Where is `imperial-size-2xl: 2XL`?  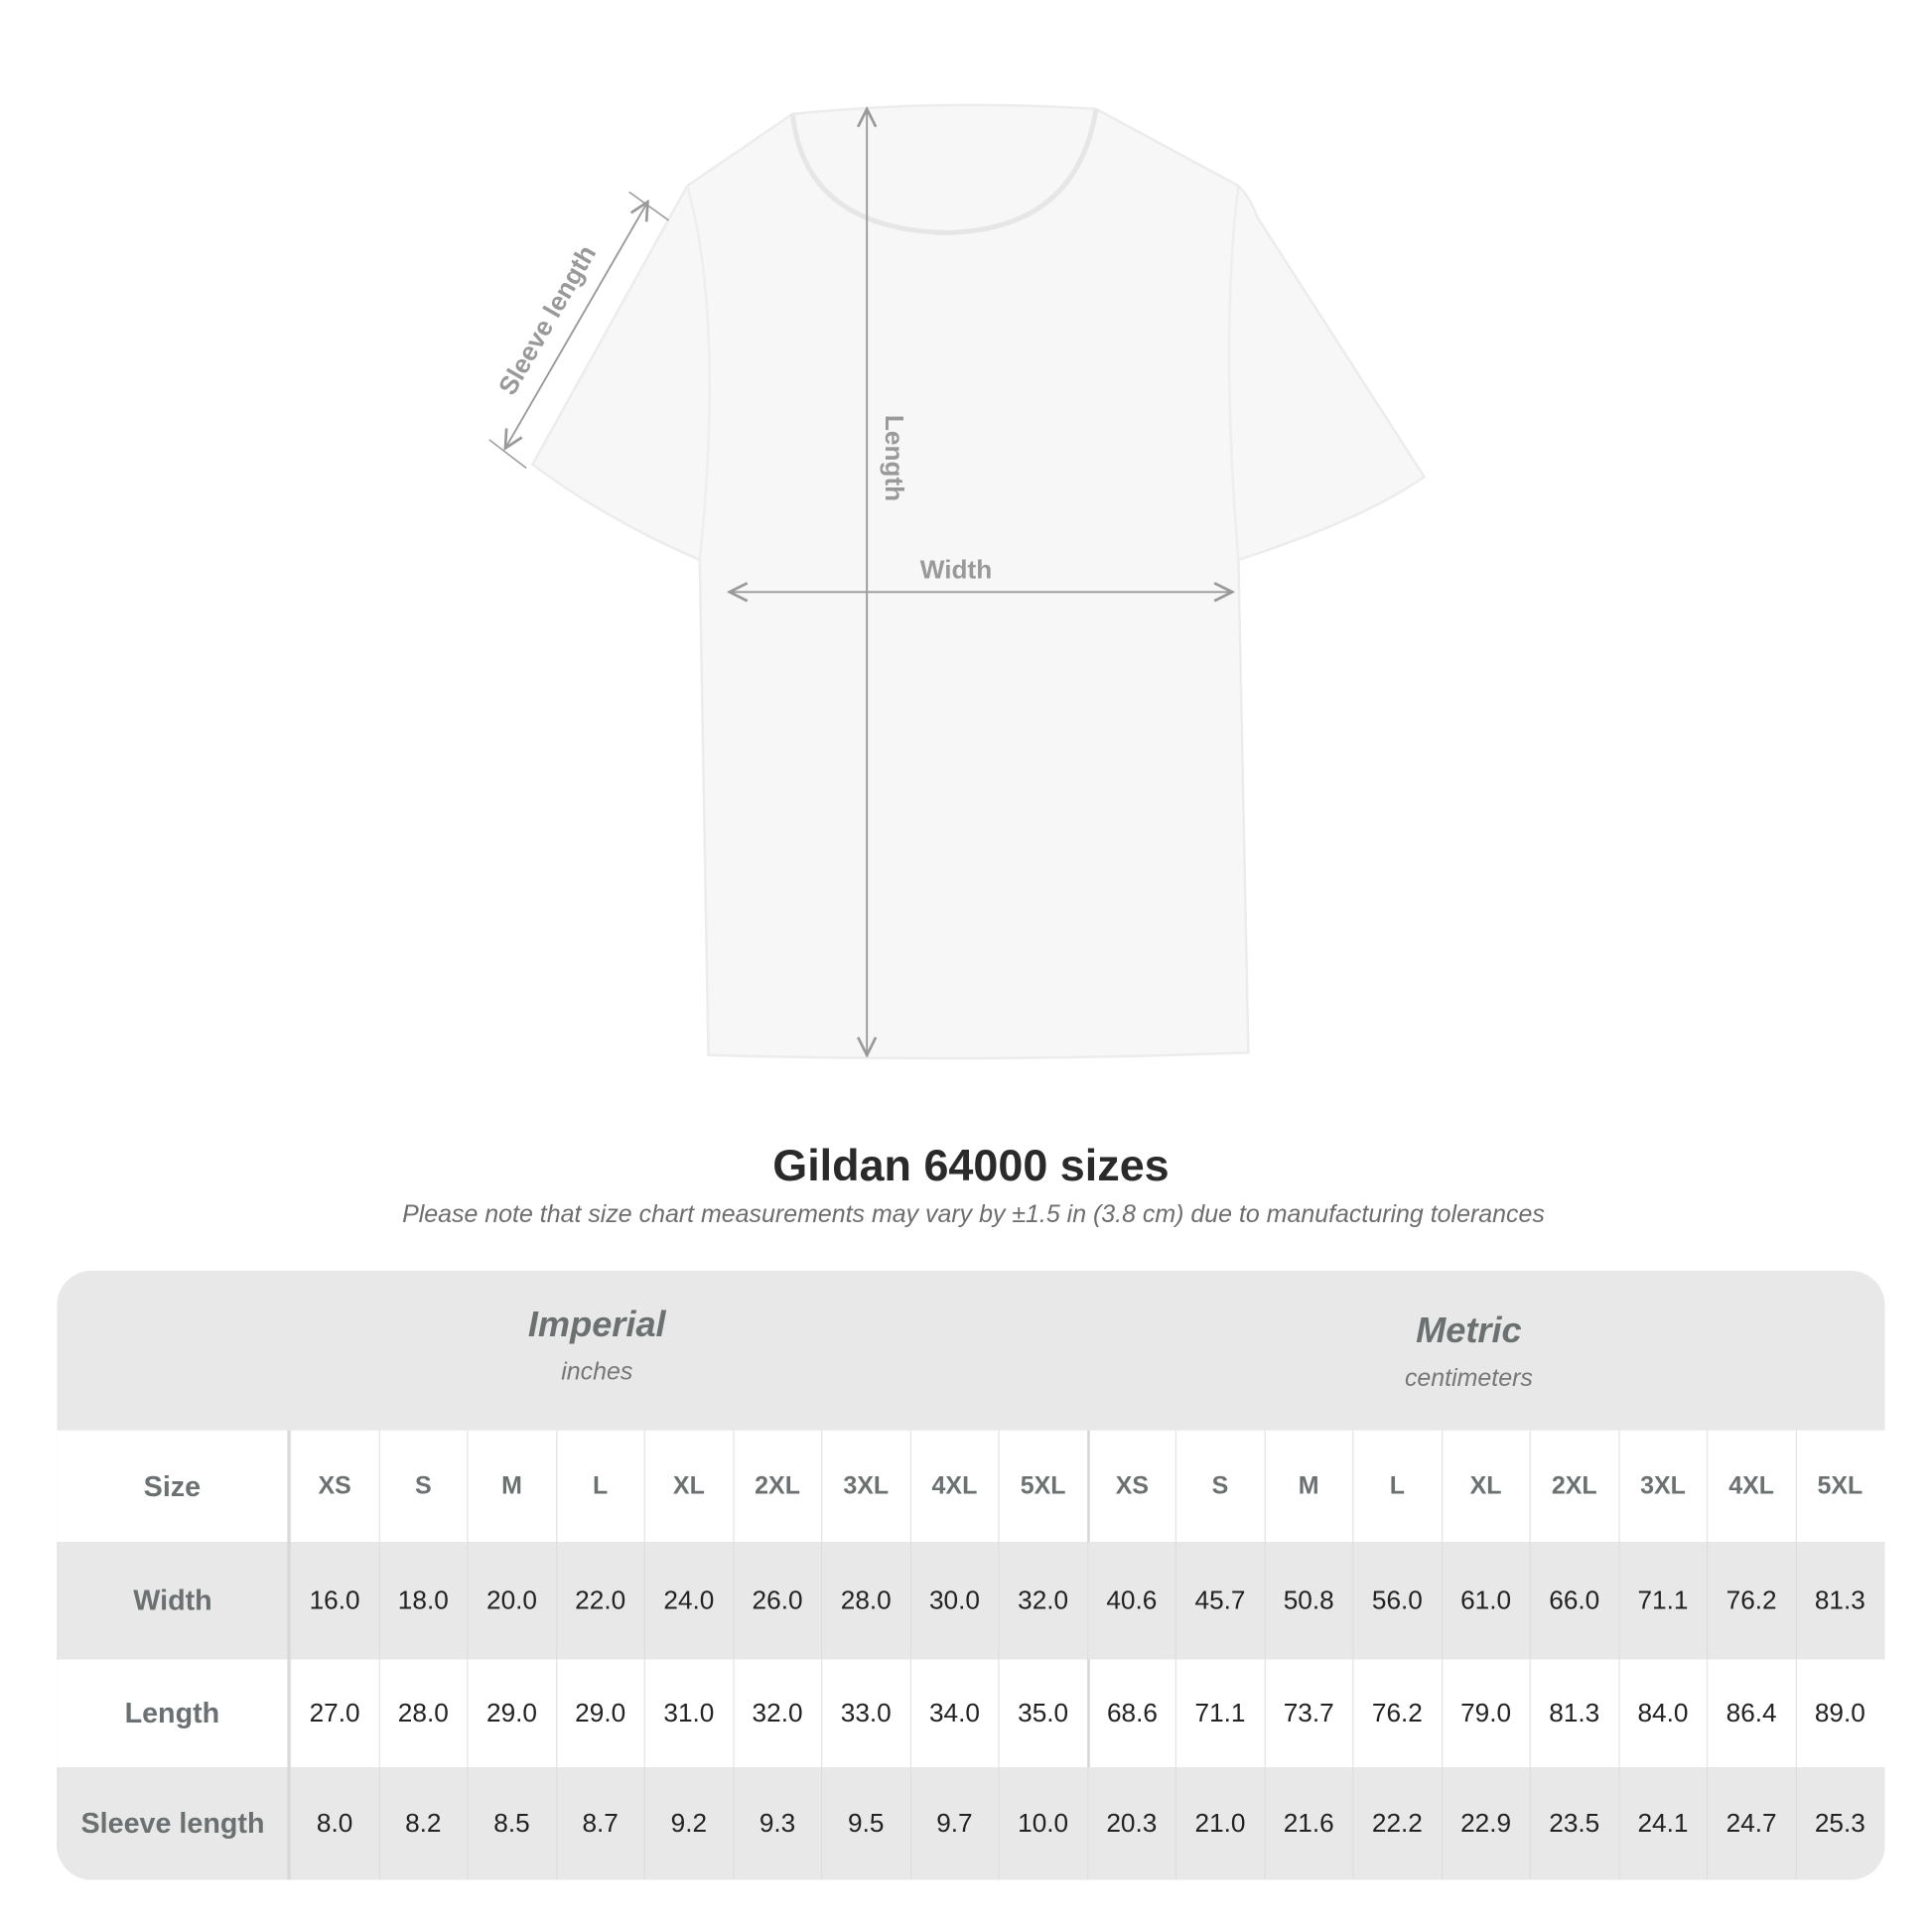
imperial-size-2xl: 2XL is located at coordinates (776, 1486).